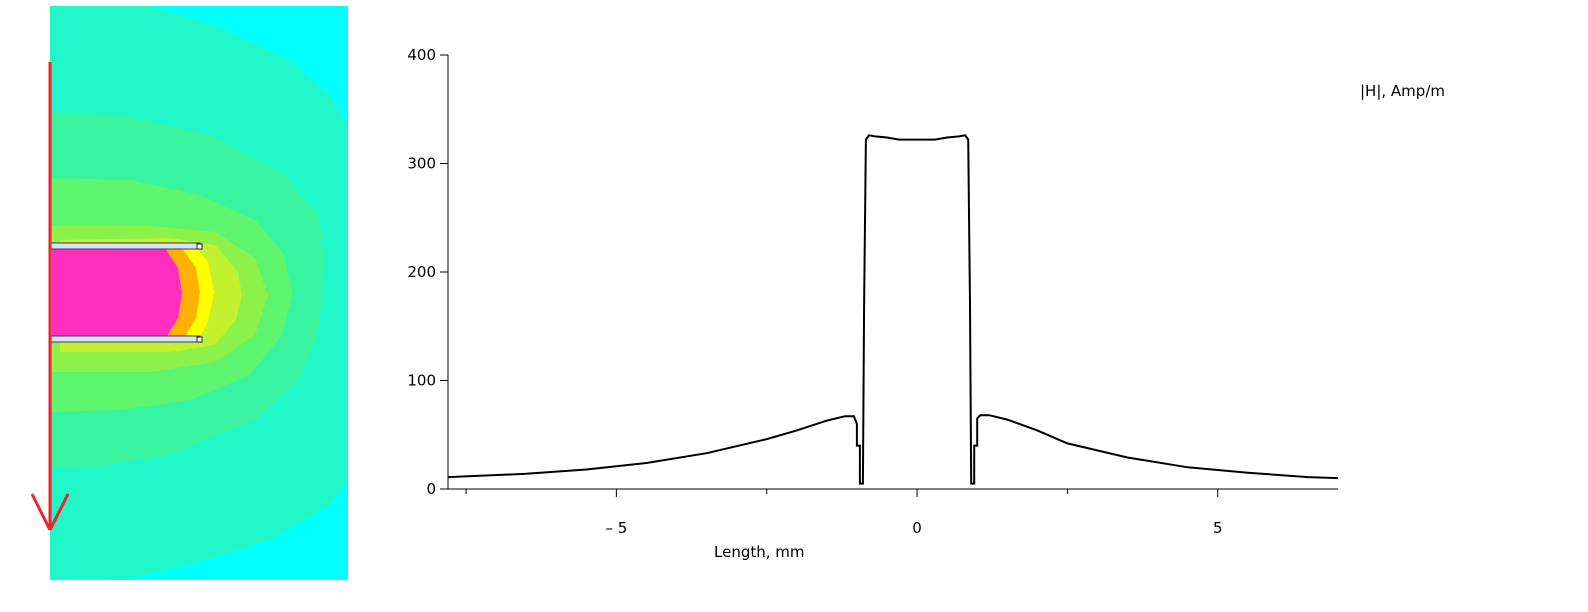  What do you see at coordinates (759, 552) in the screenshot?
I see `x-axis-label: Length, mm` at bounding box center [759, 552].